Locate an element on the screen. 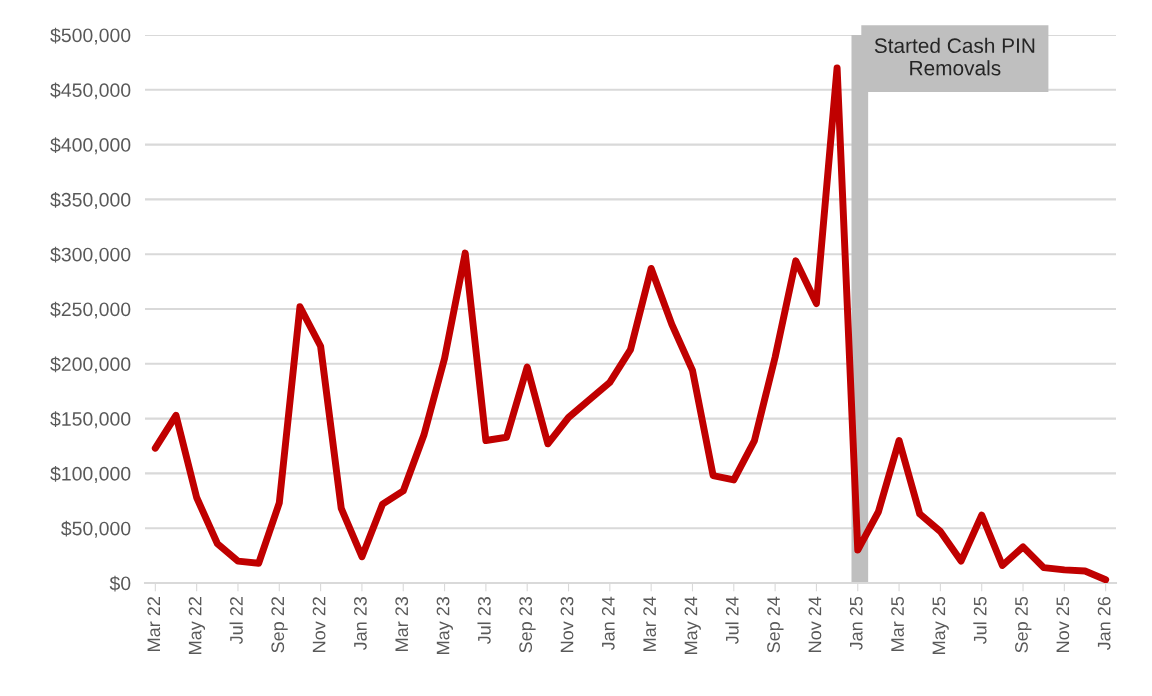 The image size is (1152, 696). x-tick-label: Mar 22 is located at coordinates (154, 624).